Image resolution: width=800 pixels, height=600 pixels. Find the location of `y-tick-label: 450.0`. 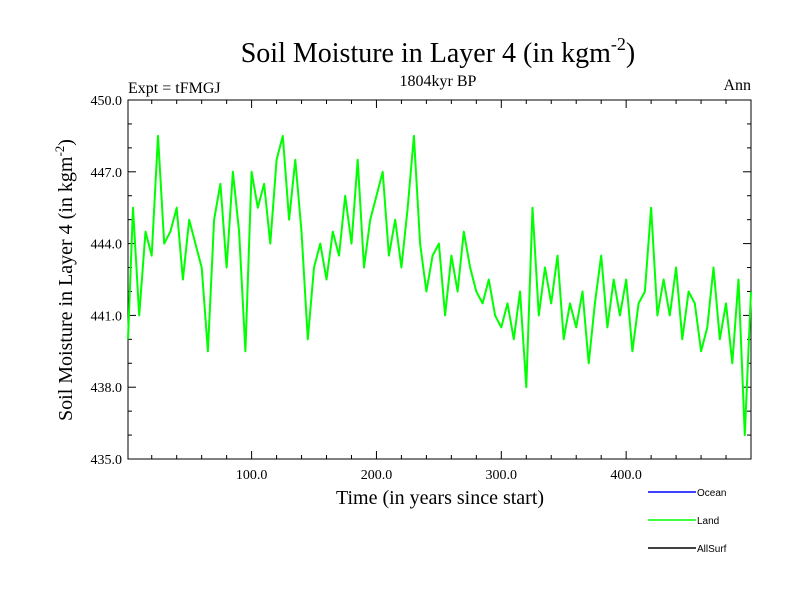

y-tick-label: 450.0 is located at coordinates (107, 101).